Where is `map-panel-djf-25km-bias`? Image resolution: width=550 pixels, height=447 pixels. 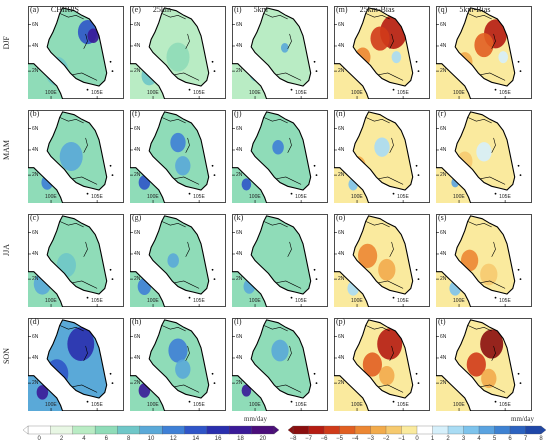 map-panel-djf-25km-bias is located at coordinates (382, 52).